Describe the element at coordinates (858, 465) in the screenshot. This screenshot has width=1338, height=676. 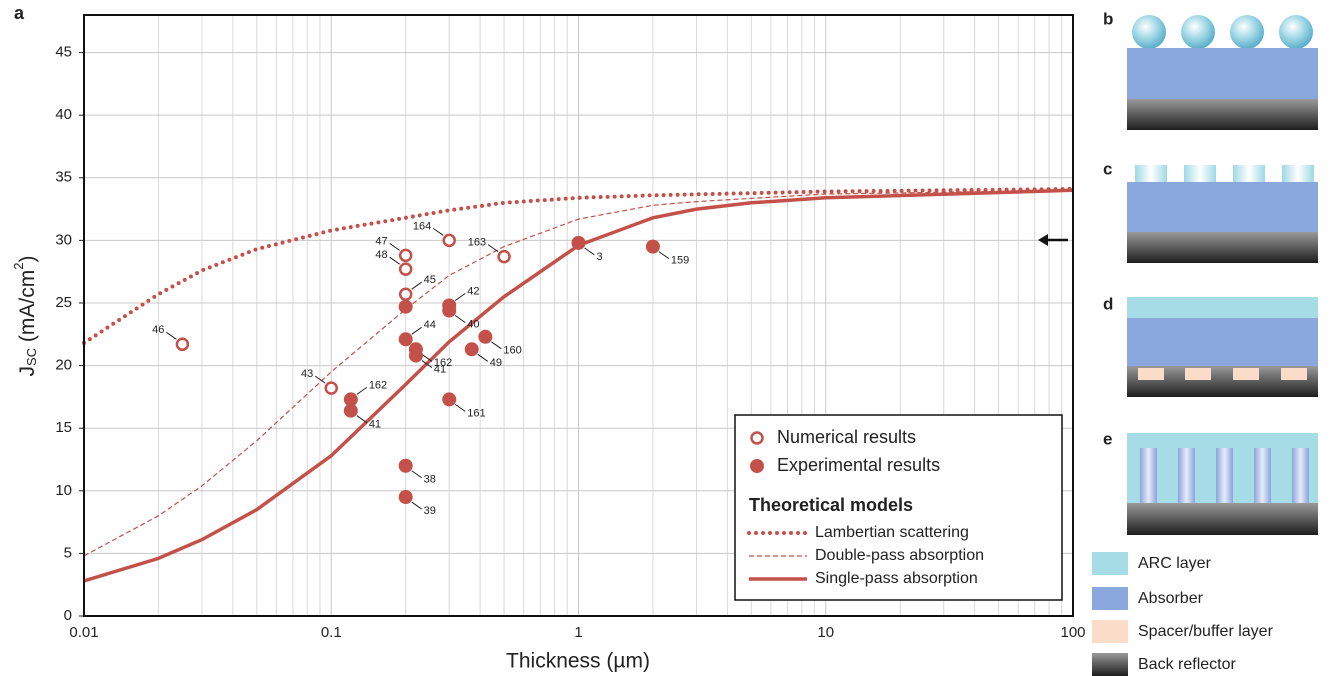
I see `legend-label: Experimental results` at that location.